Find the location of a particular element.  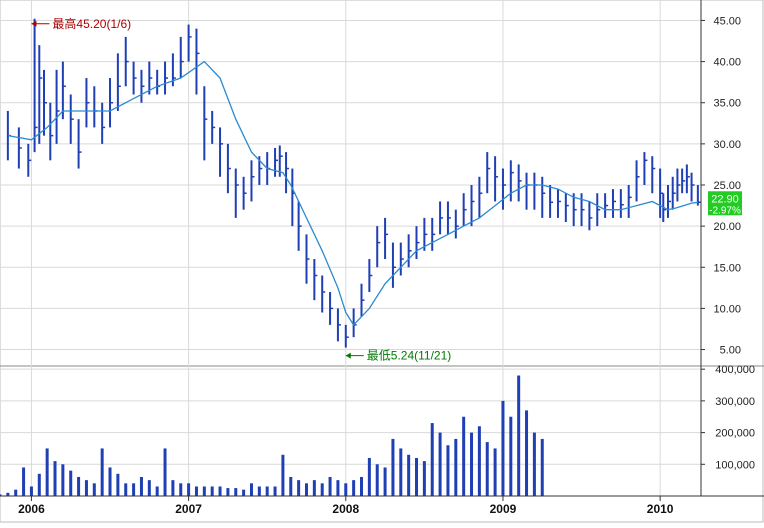

price-tick-label: 35.00 is located at coordinates (727, 104).